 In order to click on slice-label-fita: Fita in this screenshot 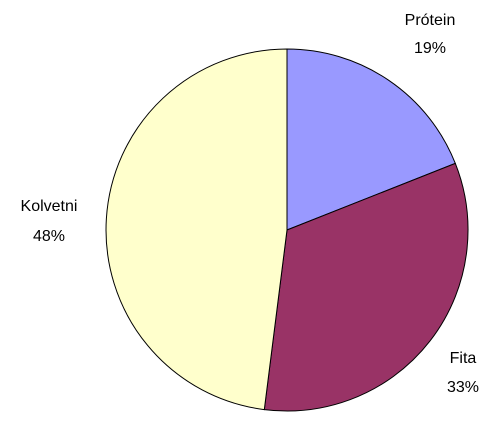, I will do `click(463, 358)`.